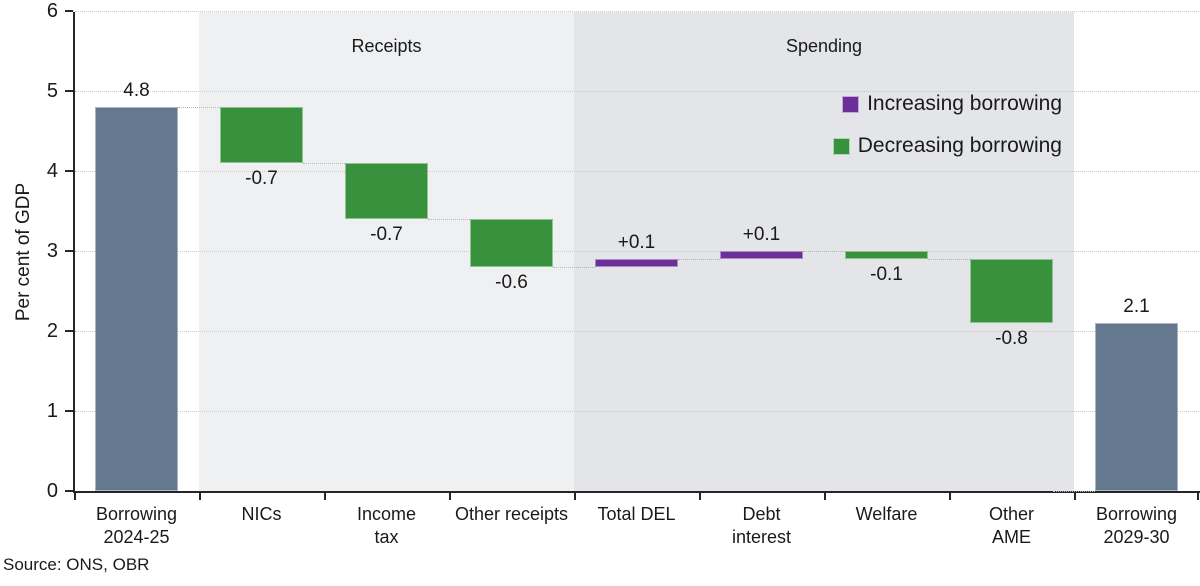 The height and width of the screenshot is (586, 1200). Describe the element at coordinates (52, 411) in the screenshot. I see `y-tick-label: 1` at that location.